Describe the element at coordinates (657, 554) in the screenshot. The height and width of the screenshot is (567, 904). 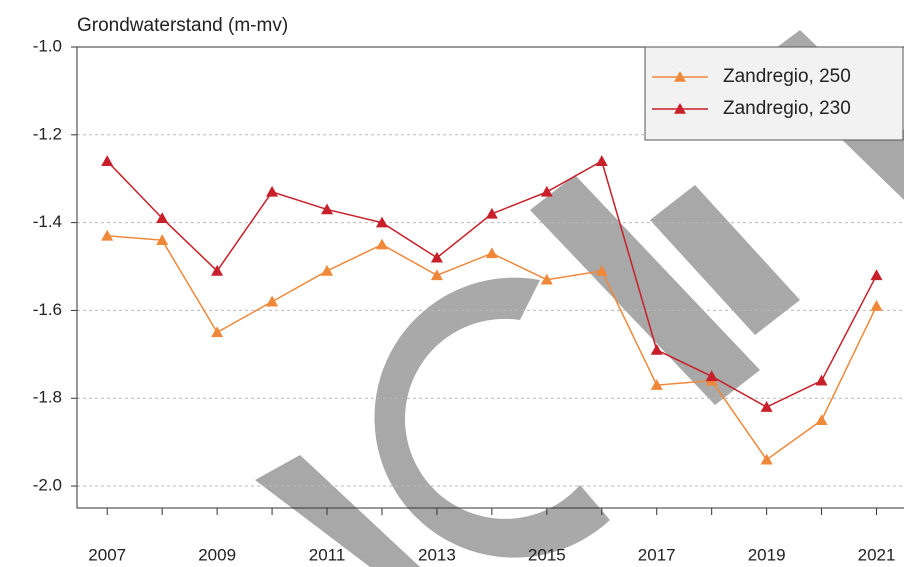
I see `x-tick-label: 2017` at that location.